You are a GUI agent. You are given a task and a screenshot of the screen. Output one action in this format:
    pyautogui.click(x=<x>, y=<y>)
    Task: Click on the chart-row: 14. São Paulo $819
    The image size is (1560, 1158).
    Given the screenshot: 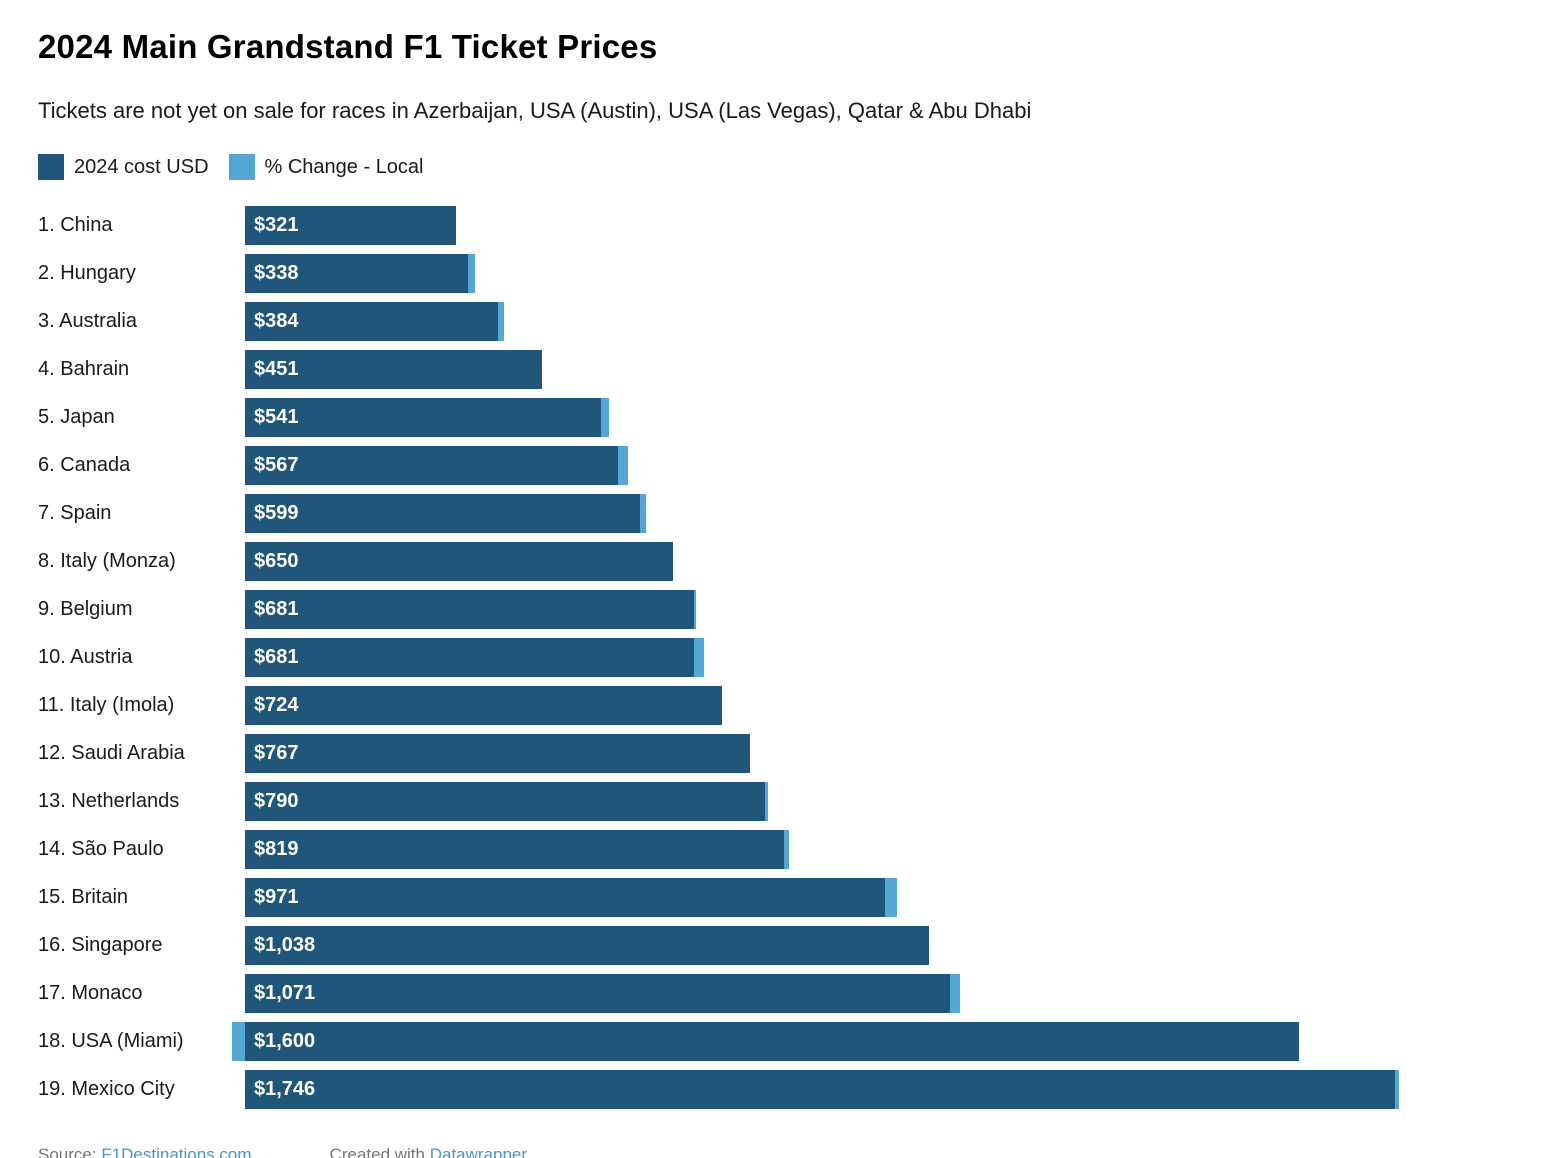 What is the action you would take?
    pyautogui.click(x=780, y=849)
    